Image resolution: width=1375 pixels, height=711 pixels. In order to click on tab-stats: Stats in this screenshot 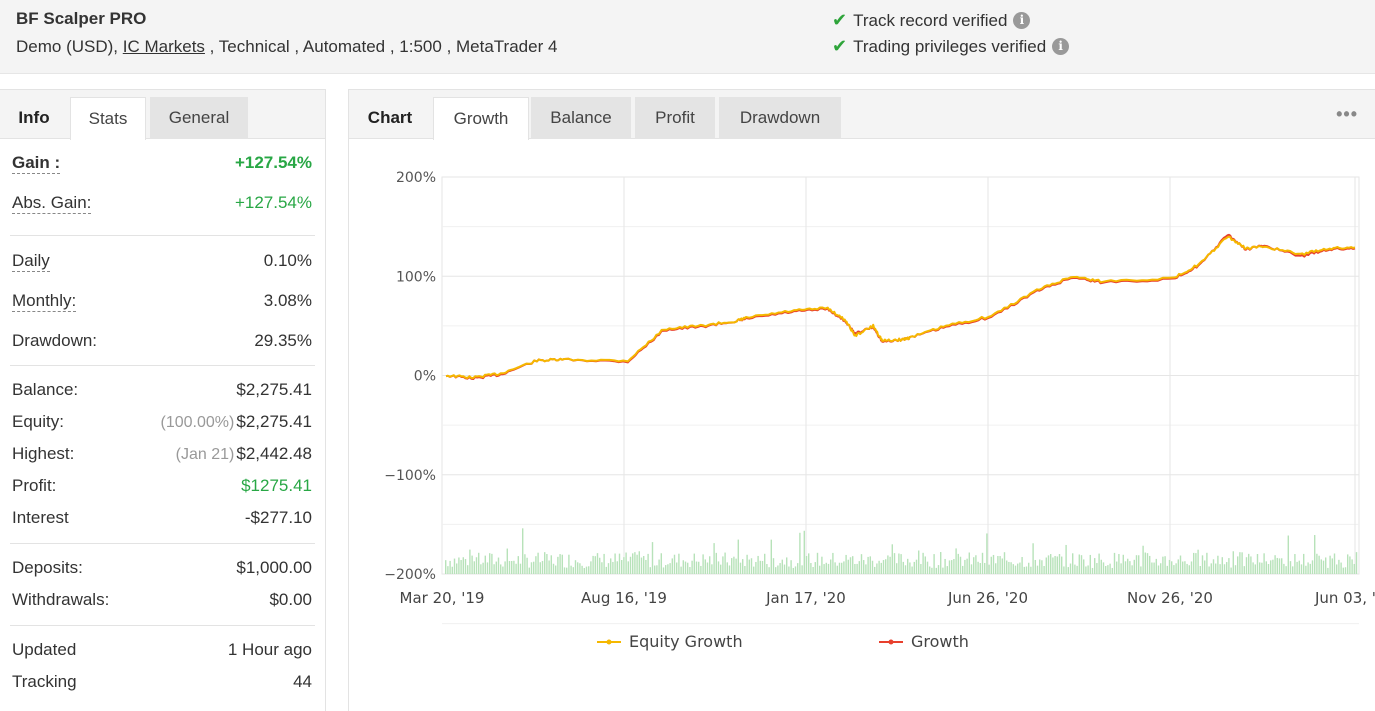, I will do `click(108, 118)`.